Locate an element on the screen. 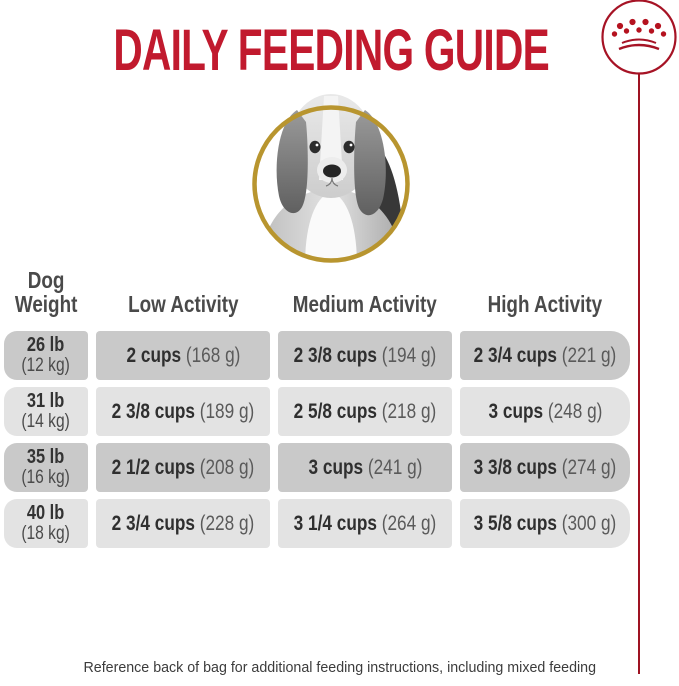 This screenshot has width=679, height=686. amount-cell-high: 3 5/8 cups (300 g) is located at coordinates (545, 523).